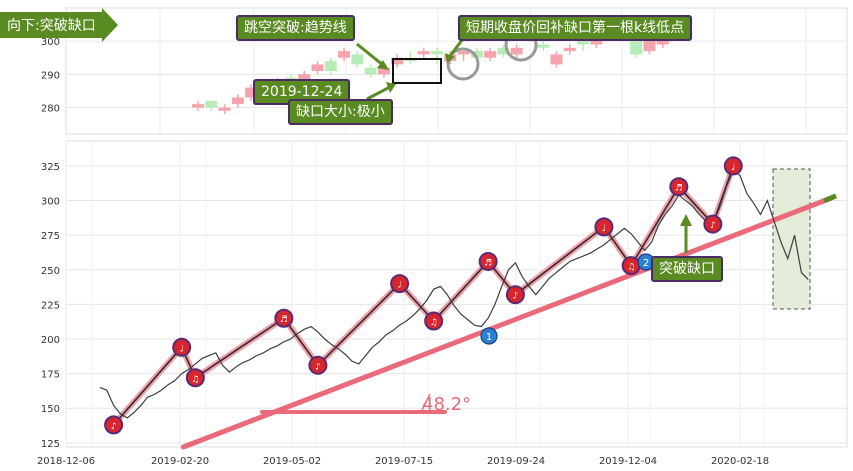 The image size is (853, 471). What do you see at coordinates (292, 461) in the screenshot?
I see `date-x-tick: 2019-05-02` at bounding box center [292, 461].